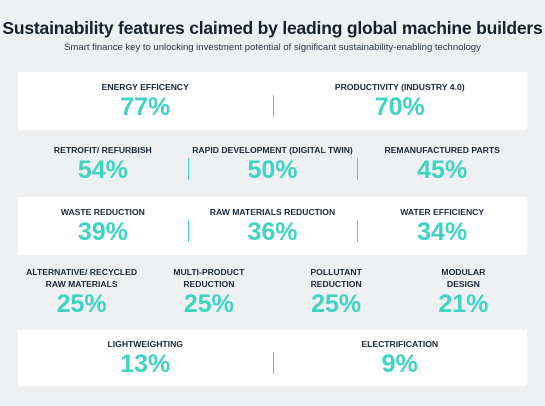  Describe the element at coordinates (399, 364) in the screenshot. I see `feature-value: 9%` at that location.